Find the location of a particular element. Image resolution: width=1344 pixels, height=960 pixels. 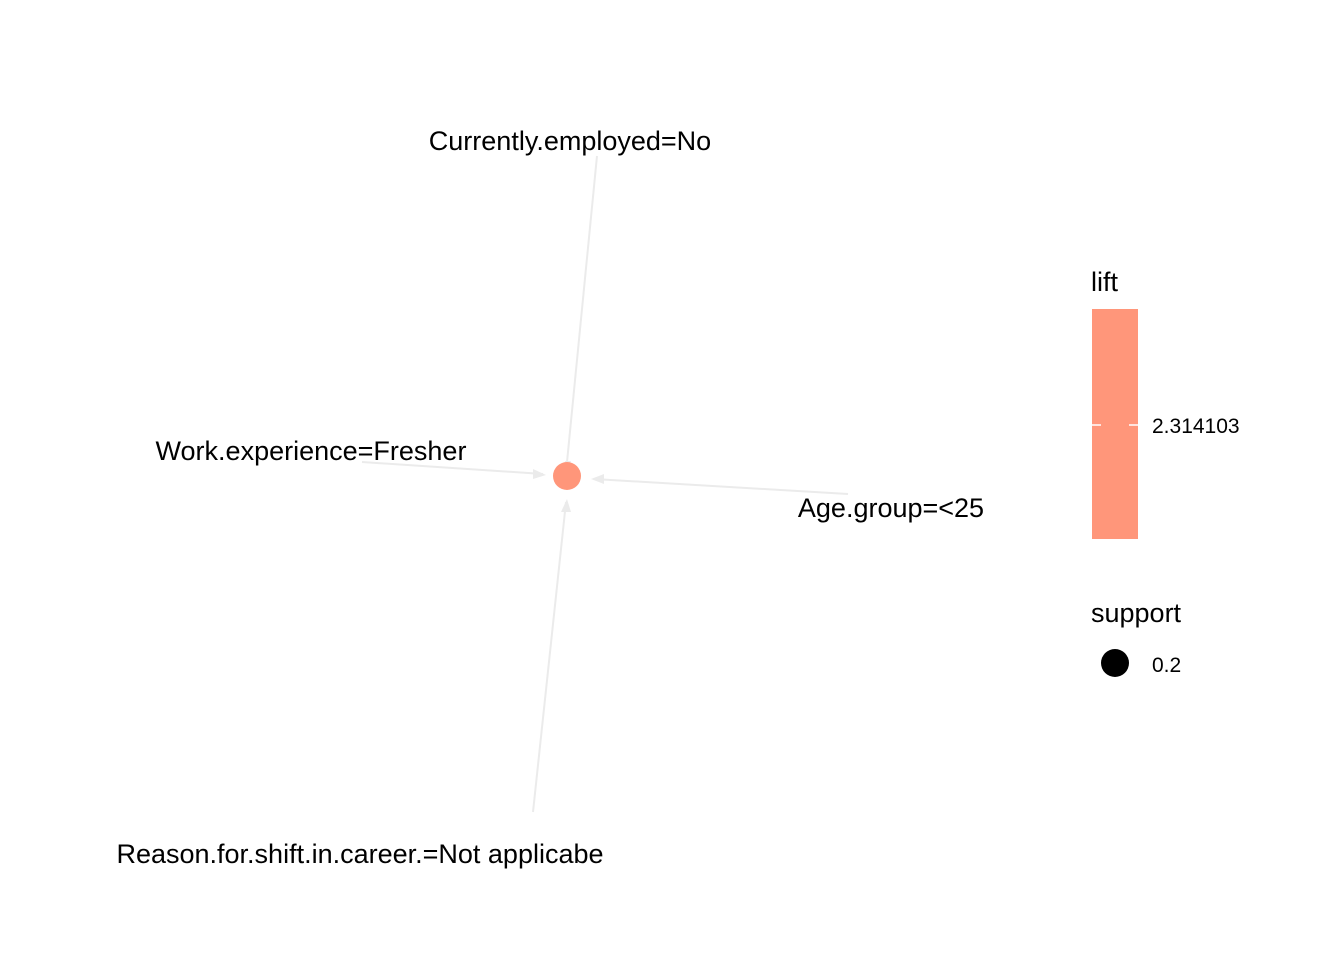

item-label-currently-employed: Currently.employed=No is located at coordinates (570, 141).